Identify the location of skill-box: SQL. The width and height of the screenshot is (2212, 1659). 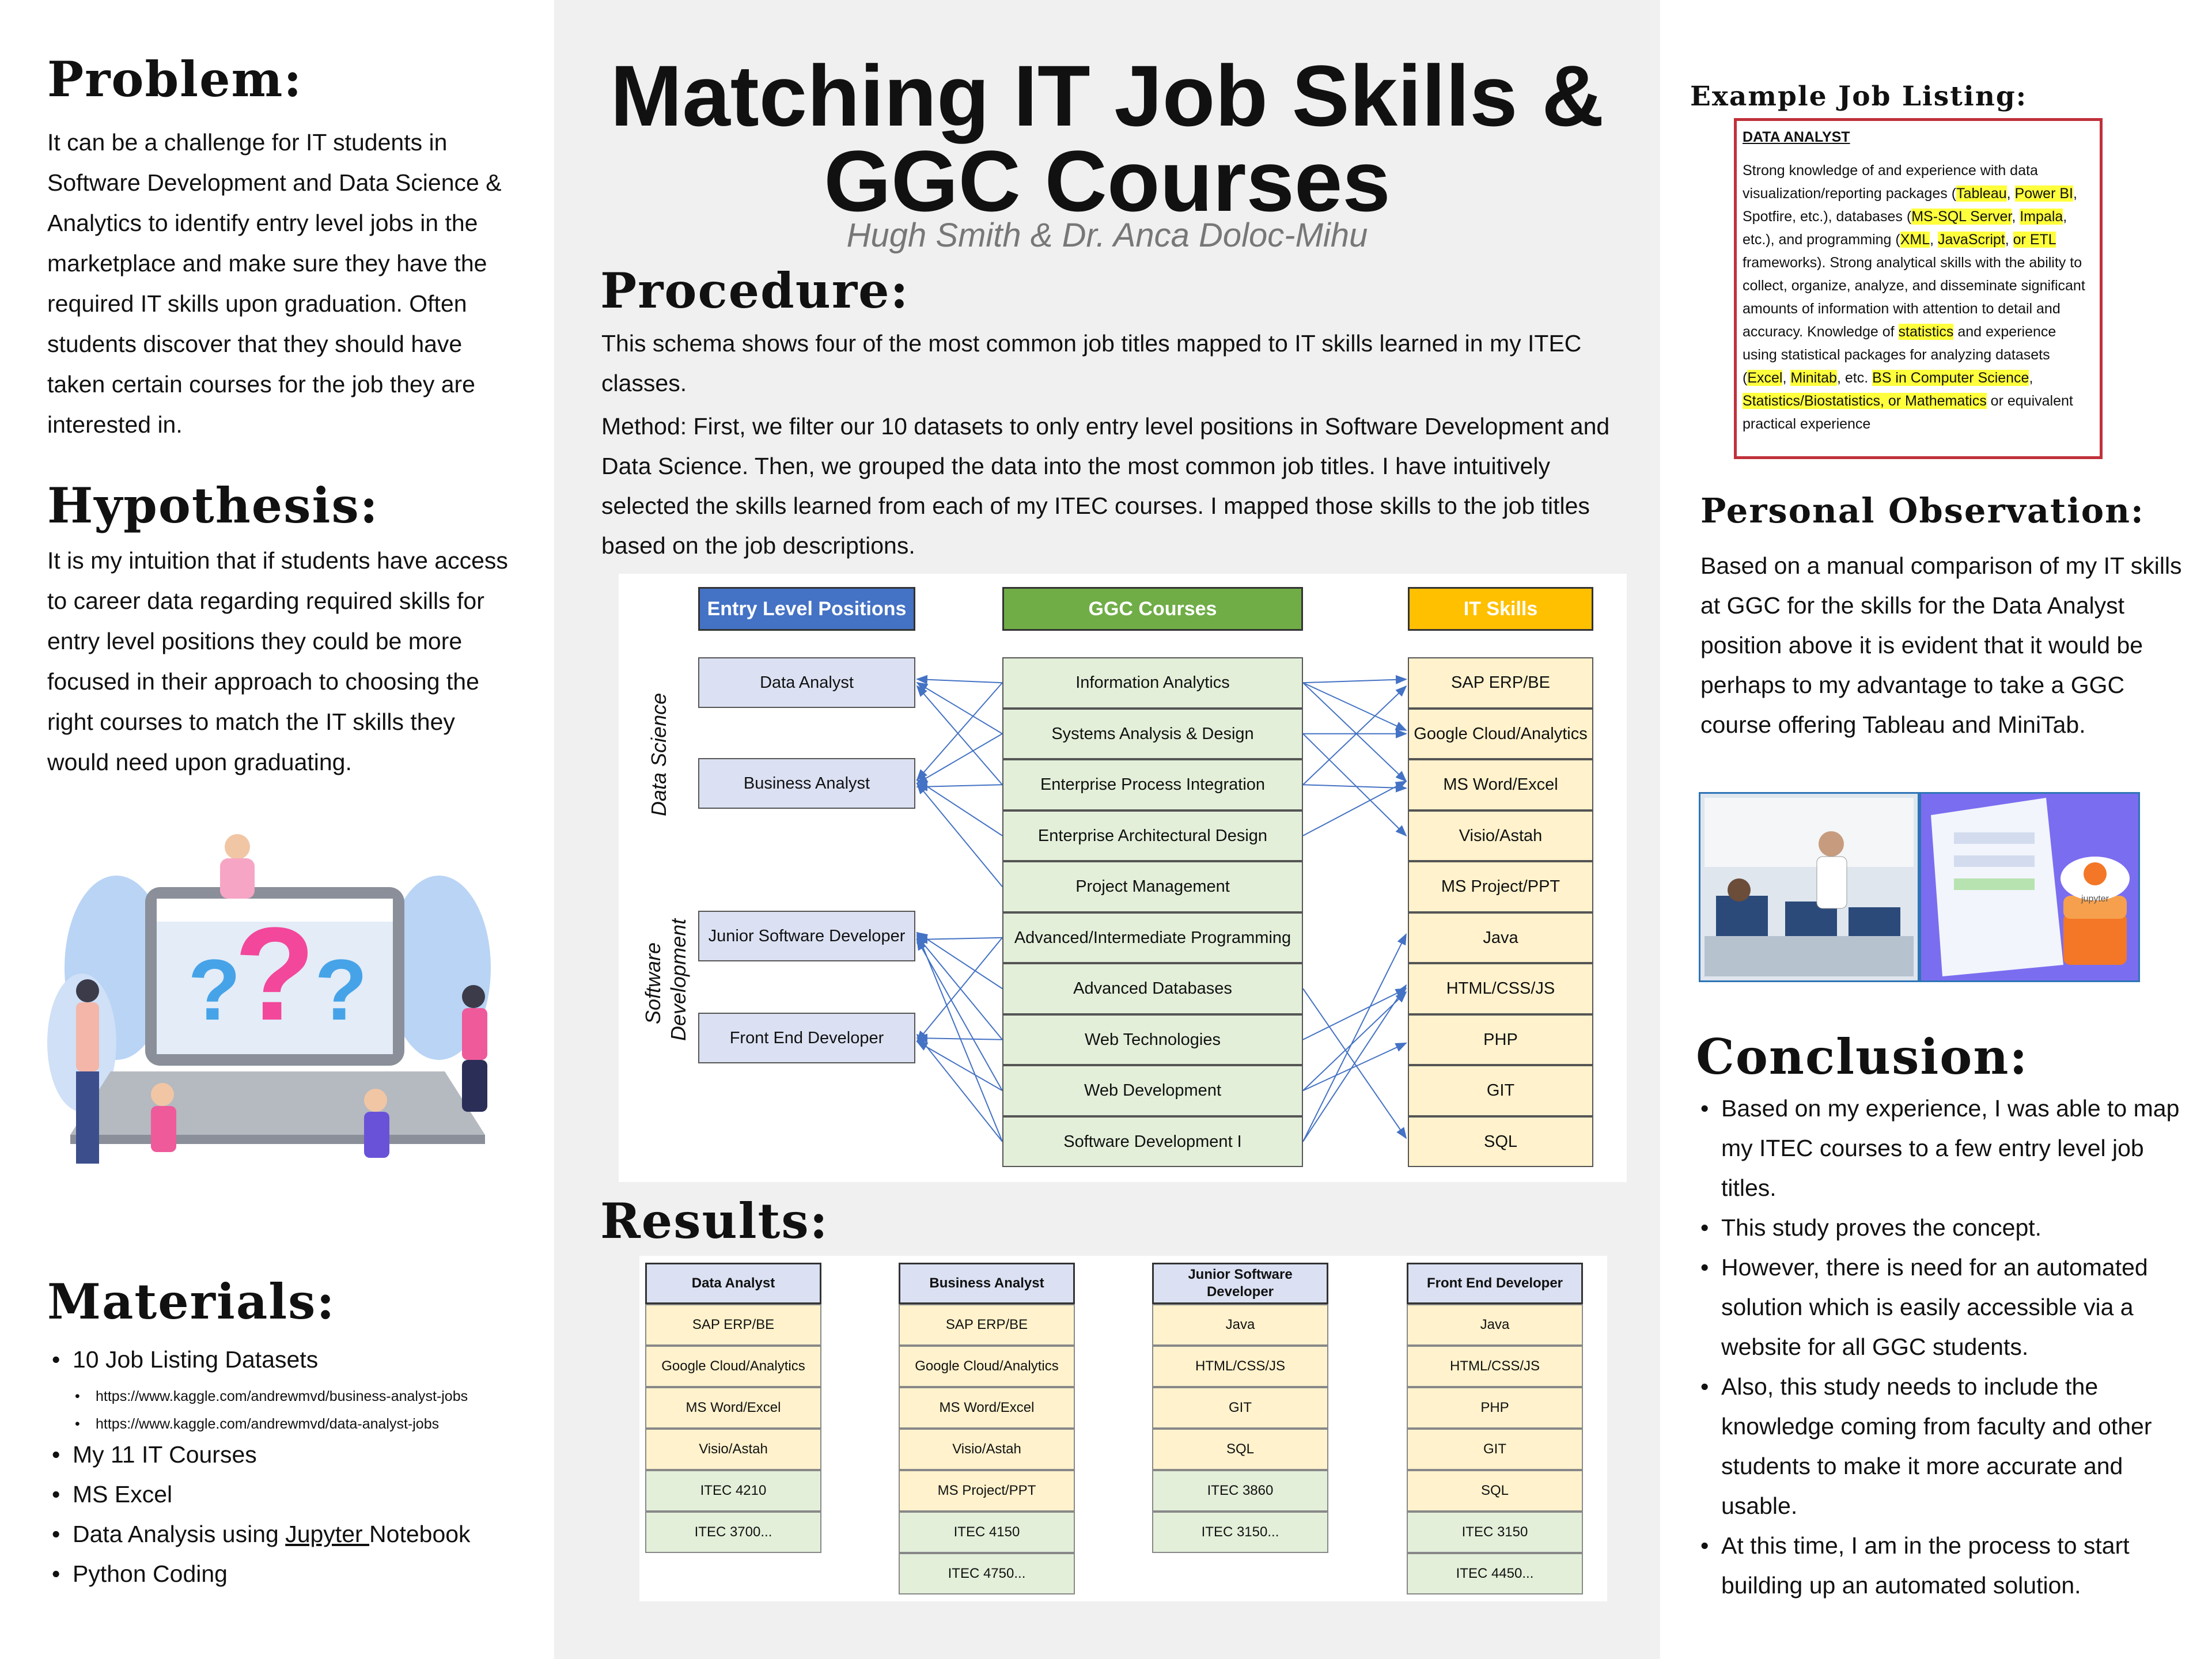
(1500, 1141).